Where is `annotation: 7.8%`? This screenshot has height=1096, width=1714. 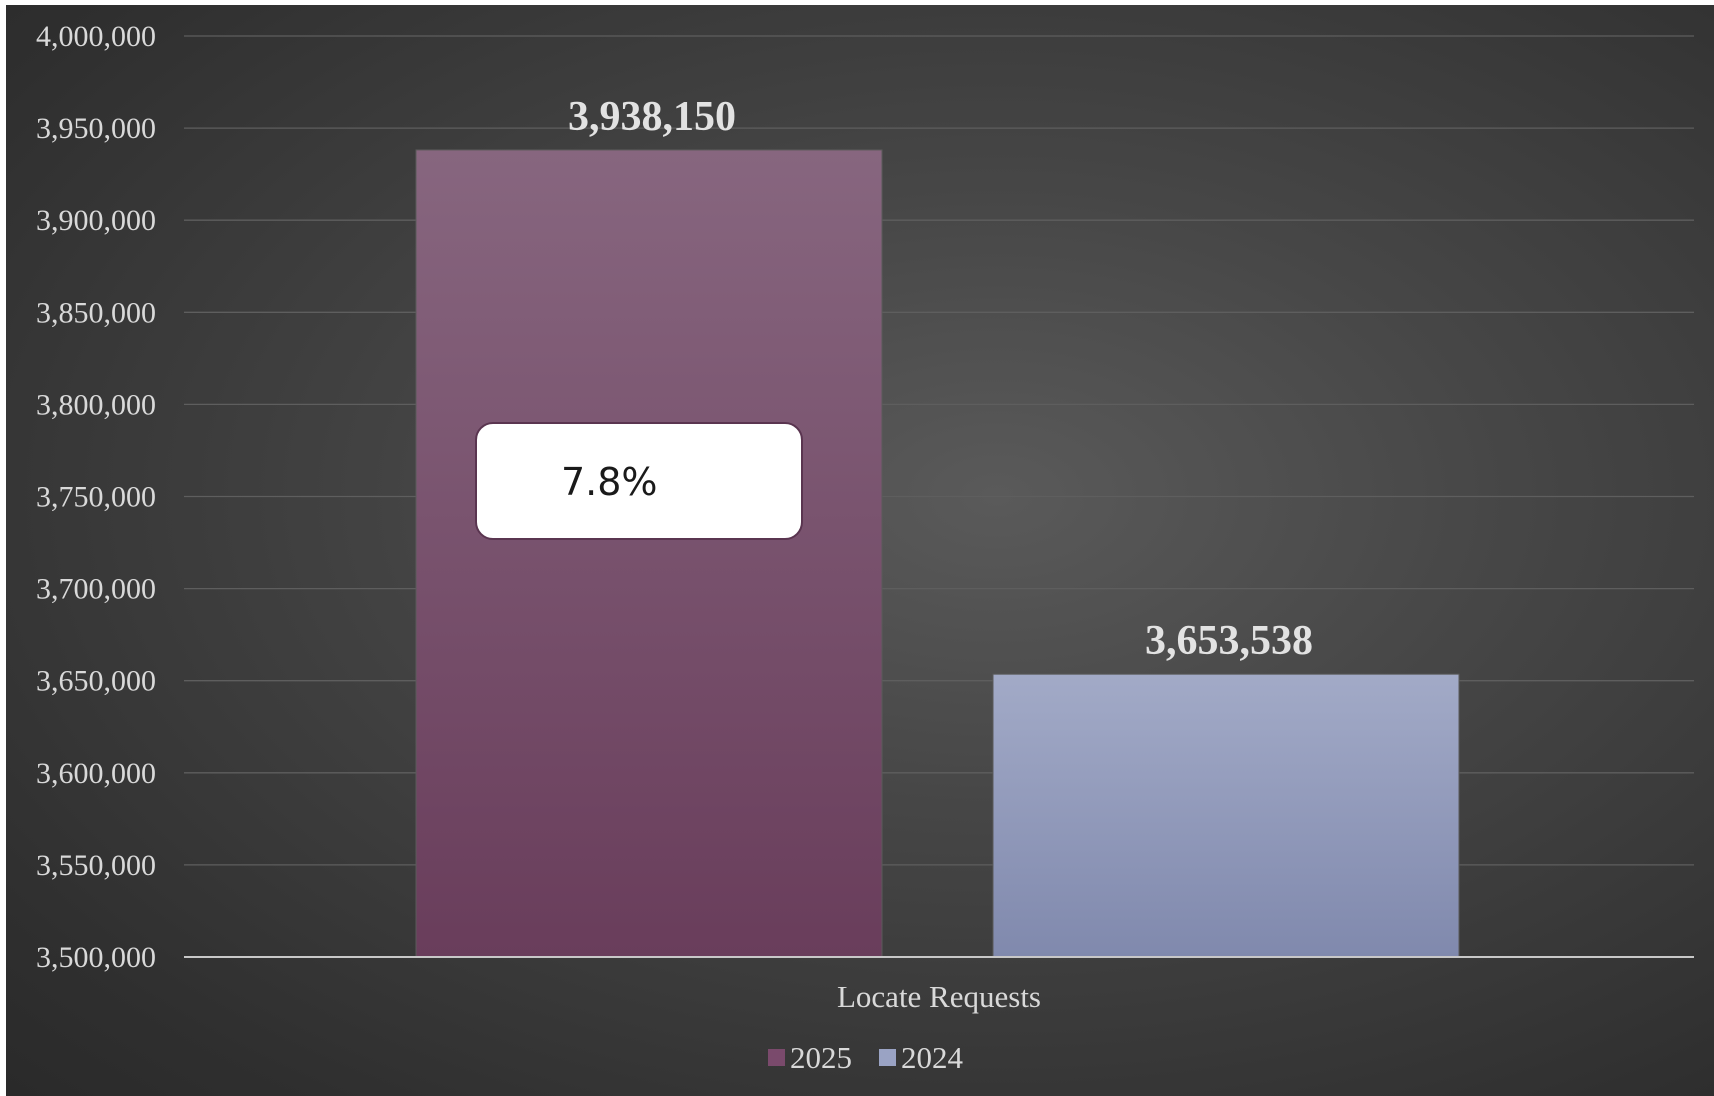 annotation: 7.8% is located at coordinates (639, 481).